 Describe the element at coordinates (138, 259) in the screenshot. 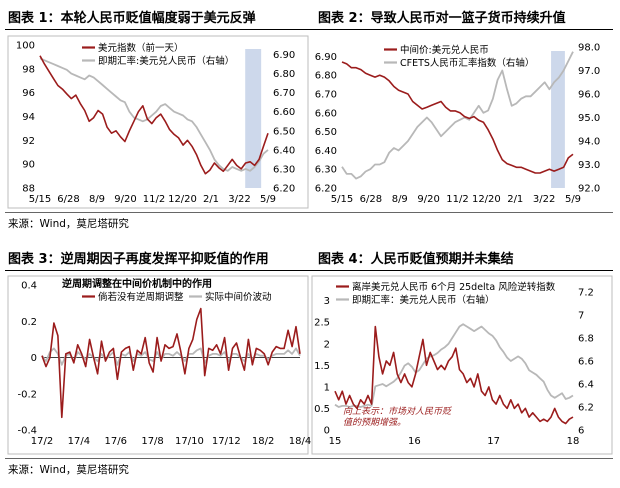

I see `chart3-title: 图表 3：逆周期因子再度发挥平抑贬值的作用` at that location.